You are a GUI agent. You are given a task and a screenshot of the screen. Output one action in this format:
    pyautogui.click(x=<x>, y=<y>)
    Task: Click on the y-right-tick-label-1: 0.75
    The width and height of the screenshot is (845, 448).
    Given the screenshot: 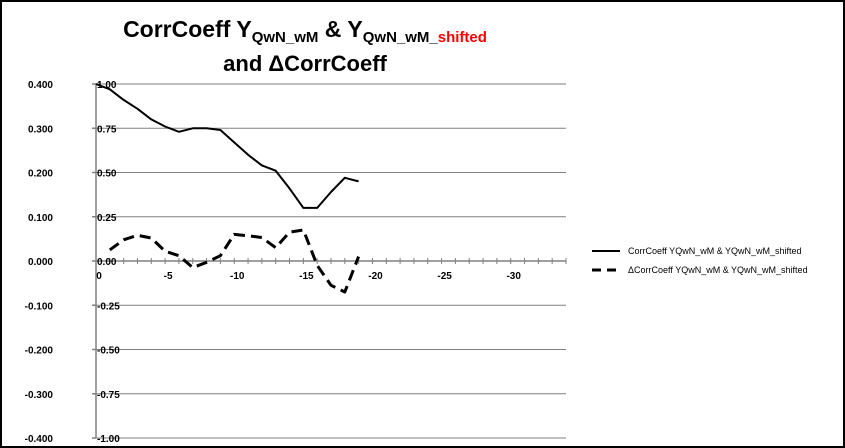 What is the action you would take?
    pyautogui.click(x=107, y=129)
    